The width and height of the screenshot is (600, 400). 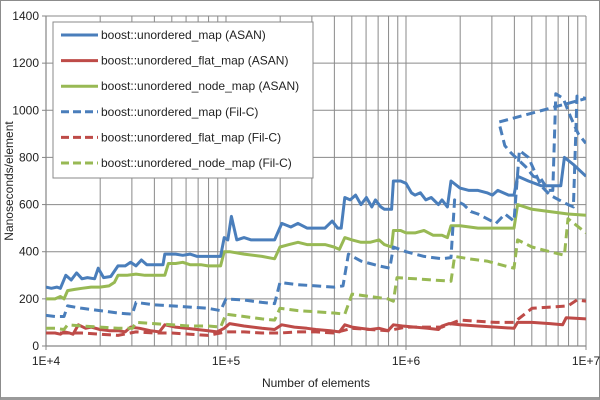 I want to click on x-tick-label: 1E+4, so click(x=46, y=361).